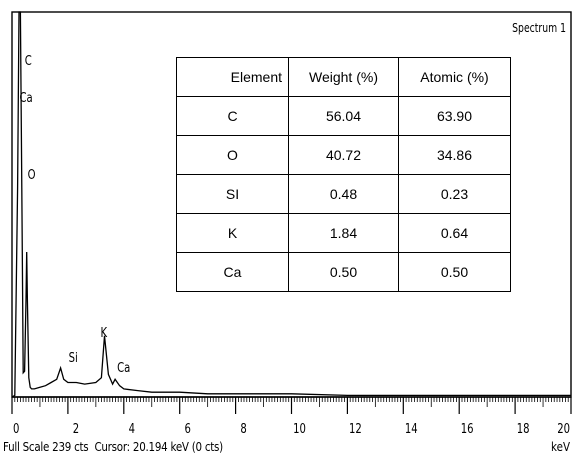 The width and height of the screenshot is (577, 457). I want to click on x-tick-label: 6, so click(188, 428).